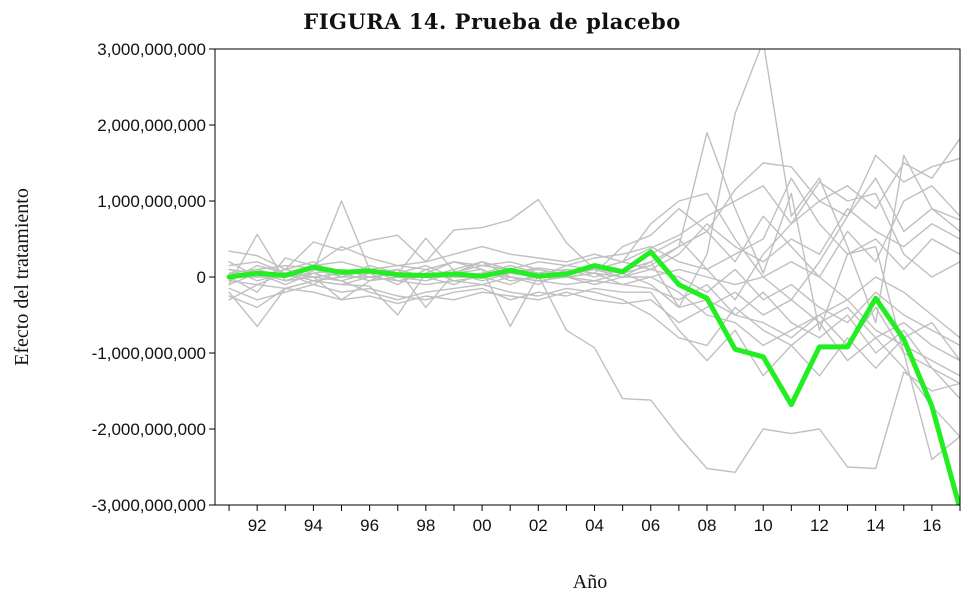 This screenshot has height=596, width=968. What do you see at coordinates (931, 525) in the screenshot?
I see `x-tick-label: 16` at bounding box center [931, 525].